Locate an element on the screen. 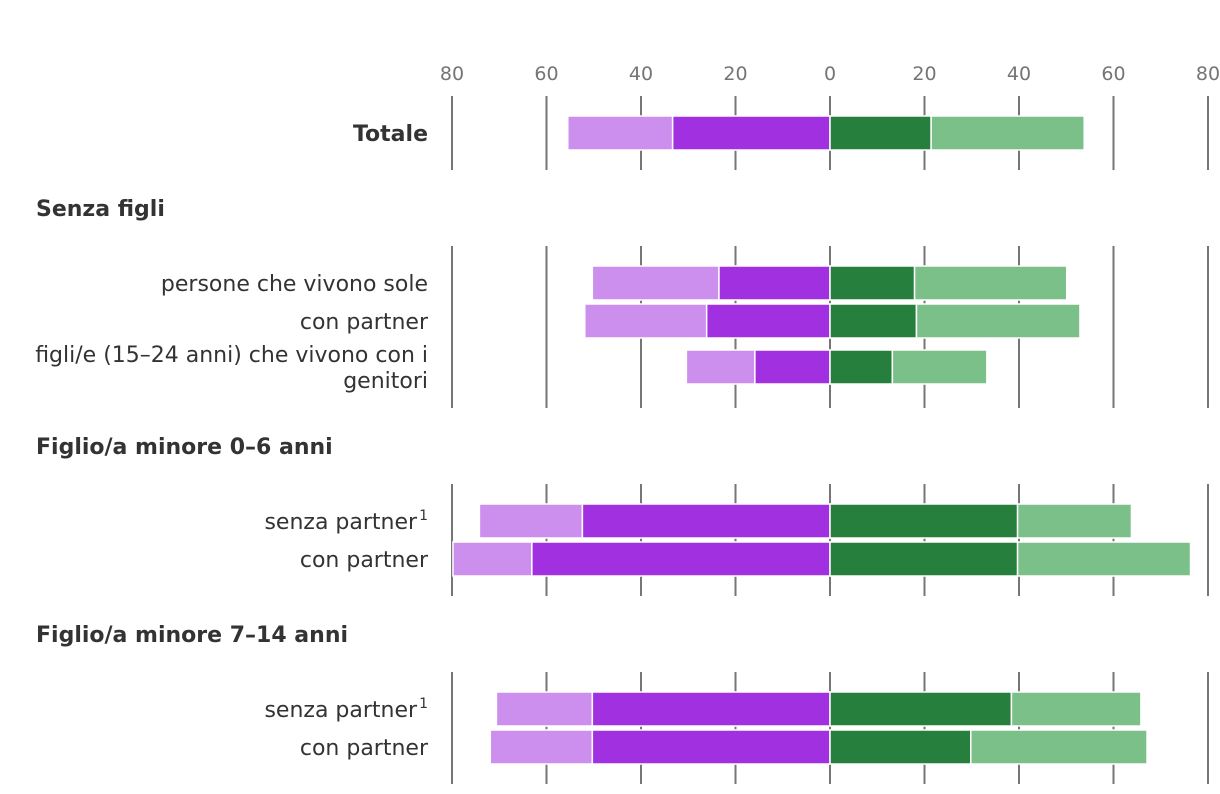 Image resolution: width=1220 pixels, height=794 pixels. row-label: persone che vivono sole is located at coordinates (294, 284).